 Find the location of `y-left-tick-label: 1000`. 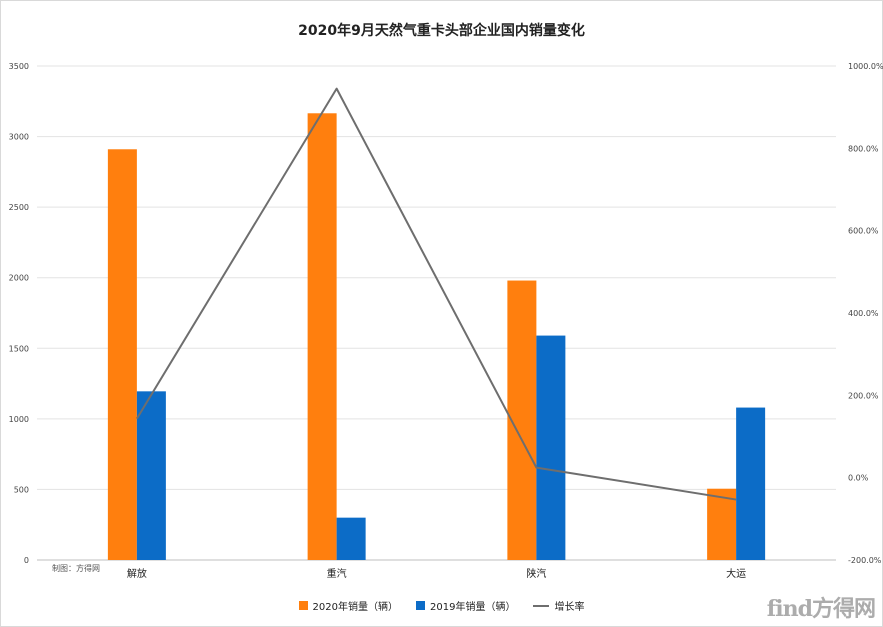

y-left-tick-label: 1000 is located at coordinates (19, 419).